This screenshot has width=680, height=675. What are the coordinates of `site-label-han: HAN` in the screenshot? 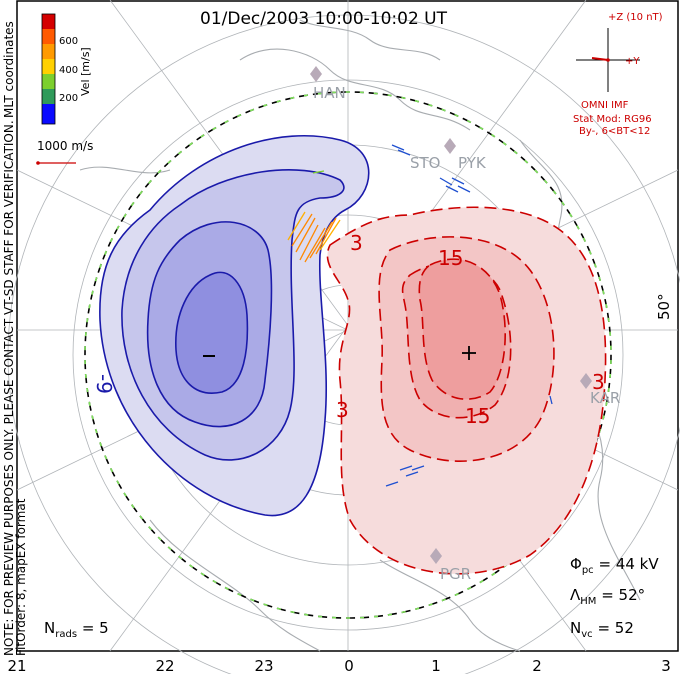 It's located at (329, 93).